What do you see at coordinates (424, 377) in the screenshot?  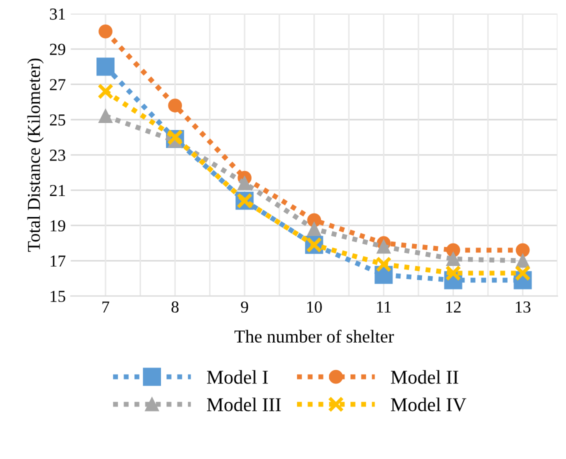 I see `legend-label: Model II` at bounding box center [424, 377].